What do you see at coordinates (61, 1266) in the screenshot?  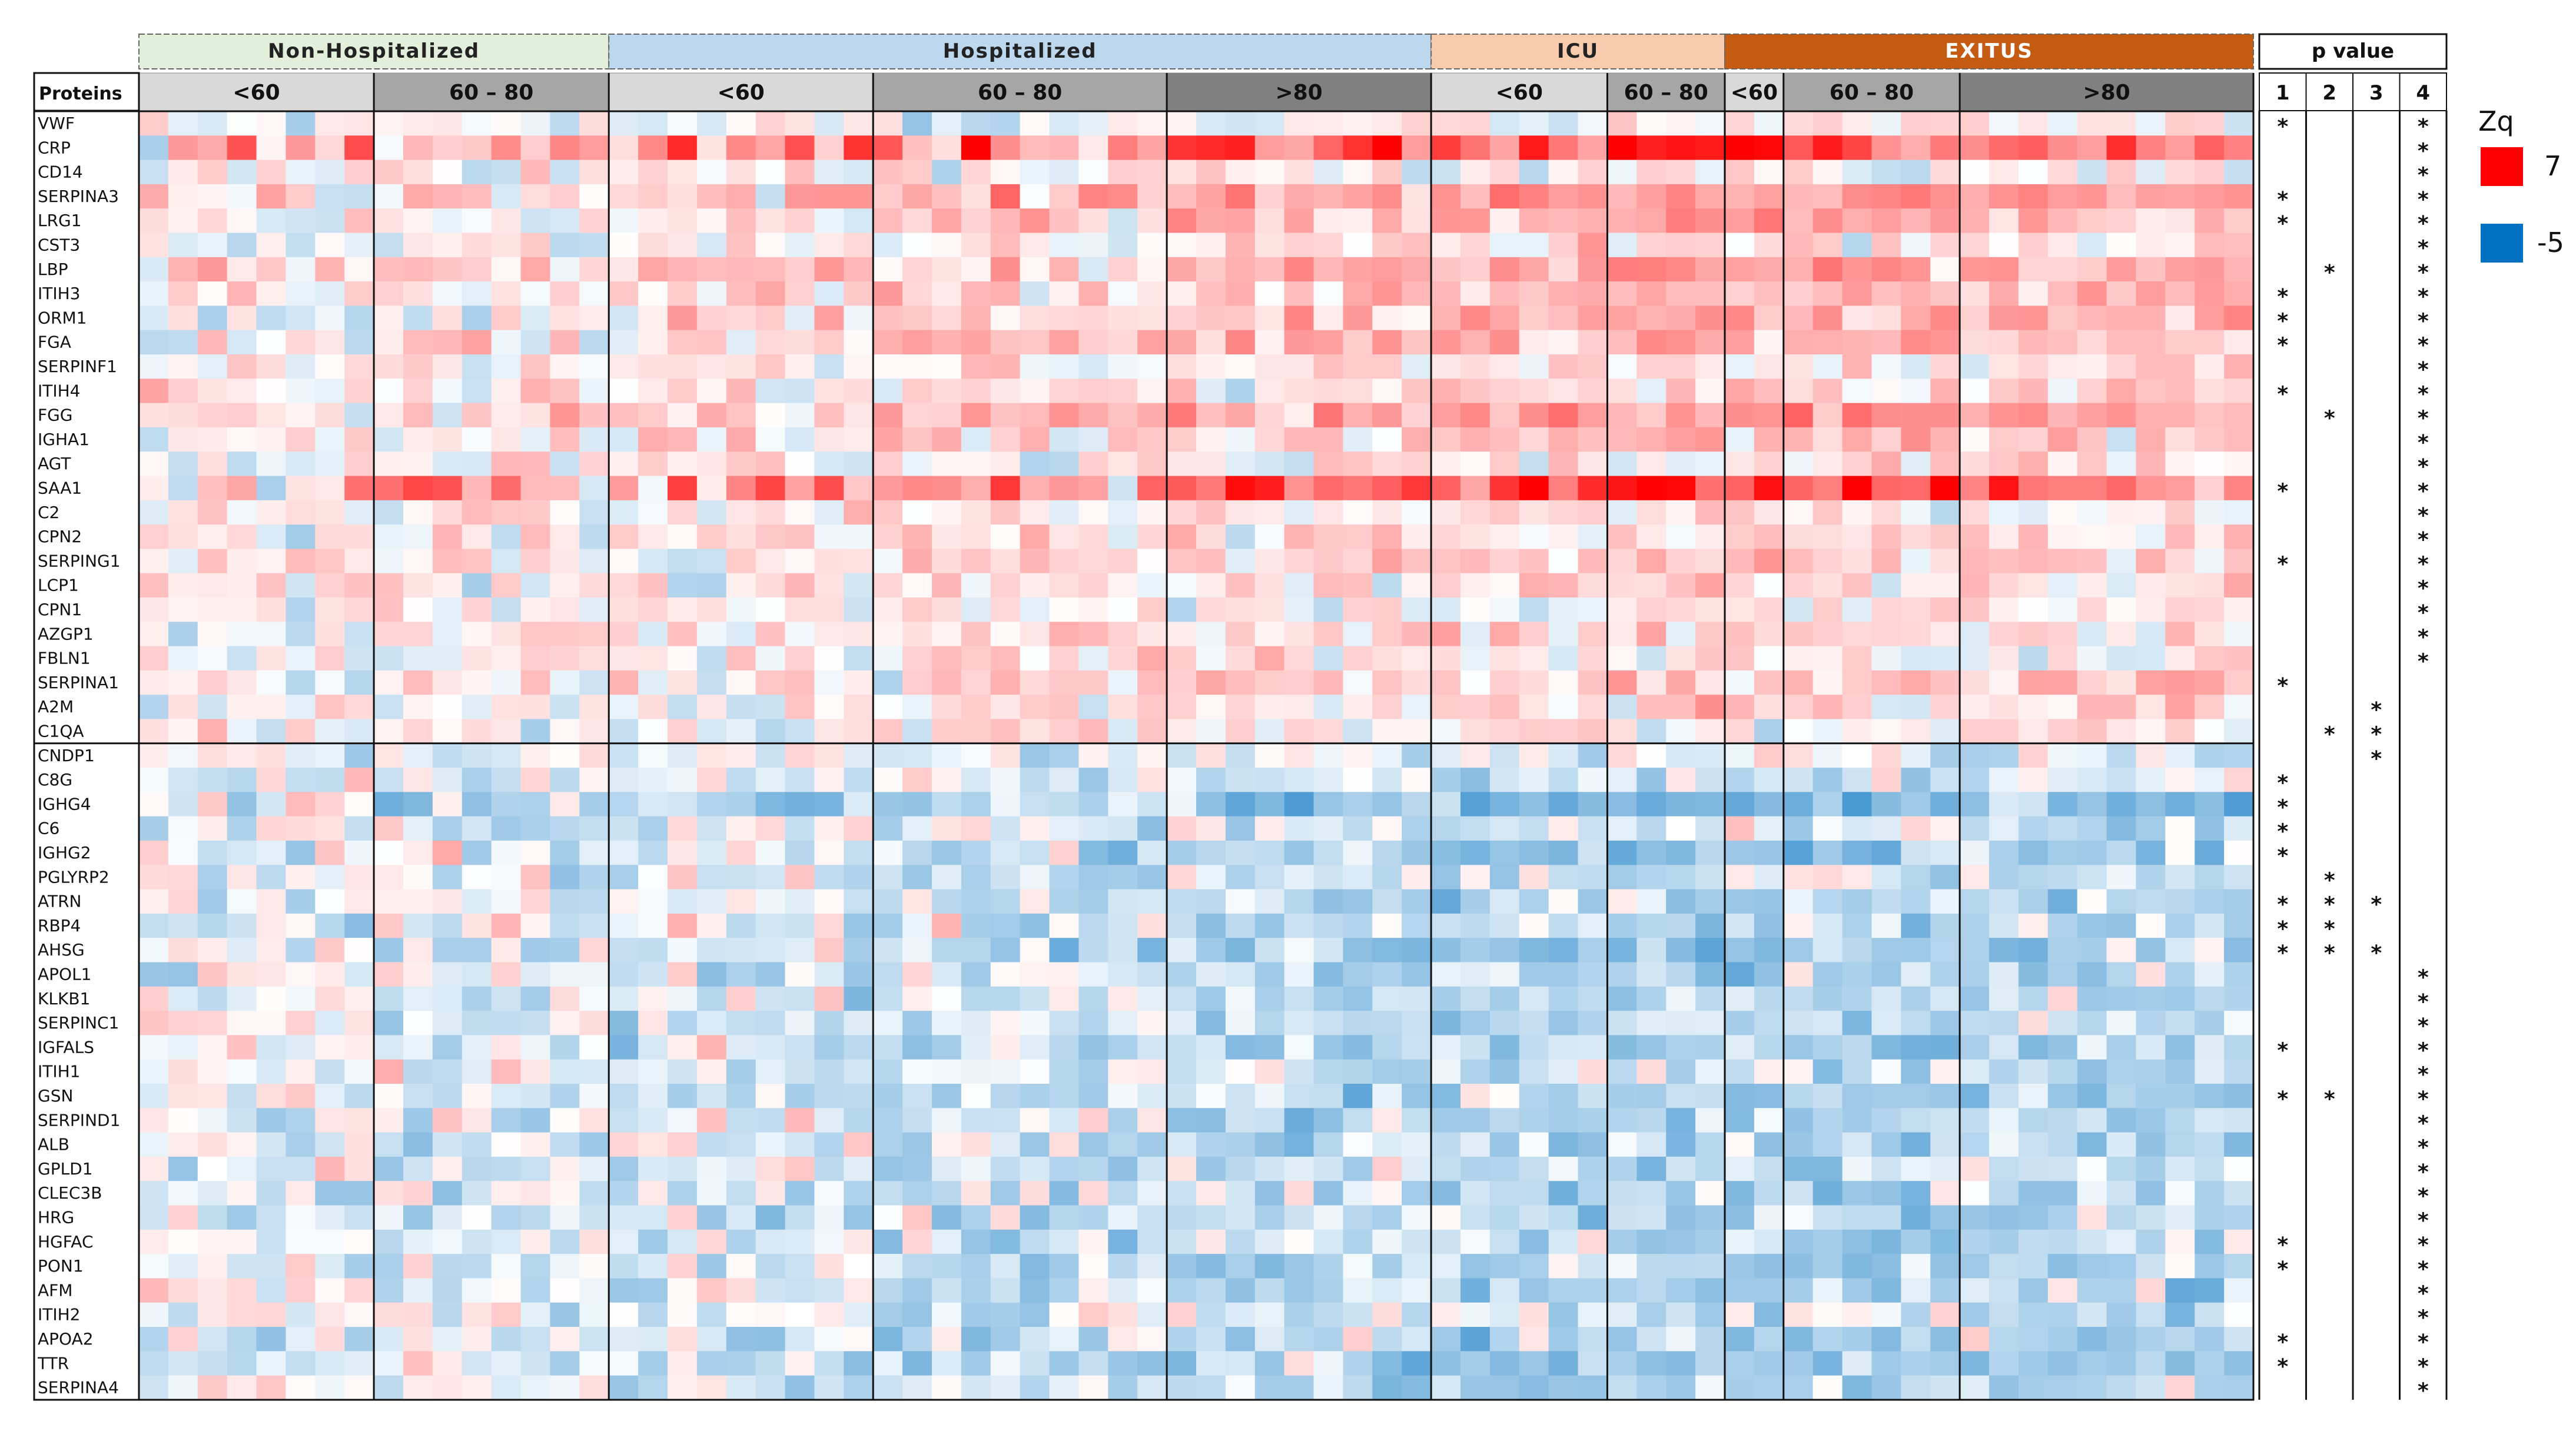 I see `row-label-PON1: PON1` at bounding box center [61, 1266].